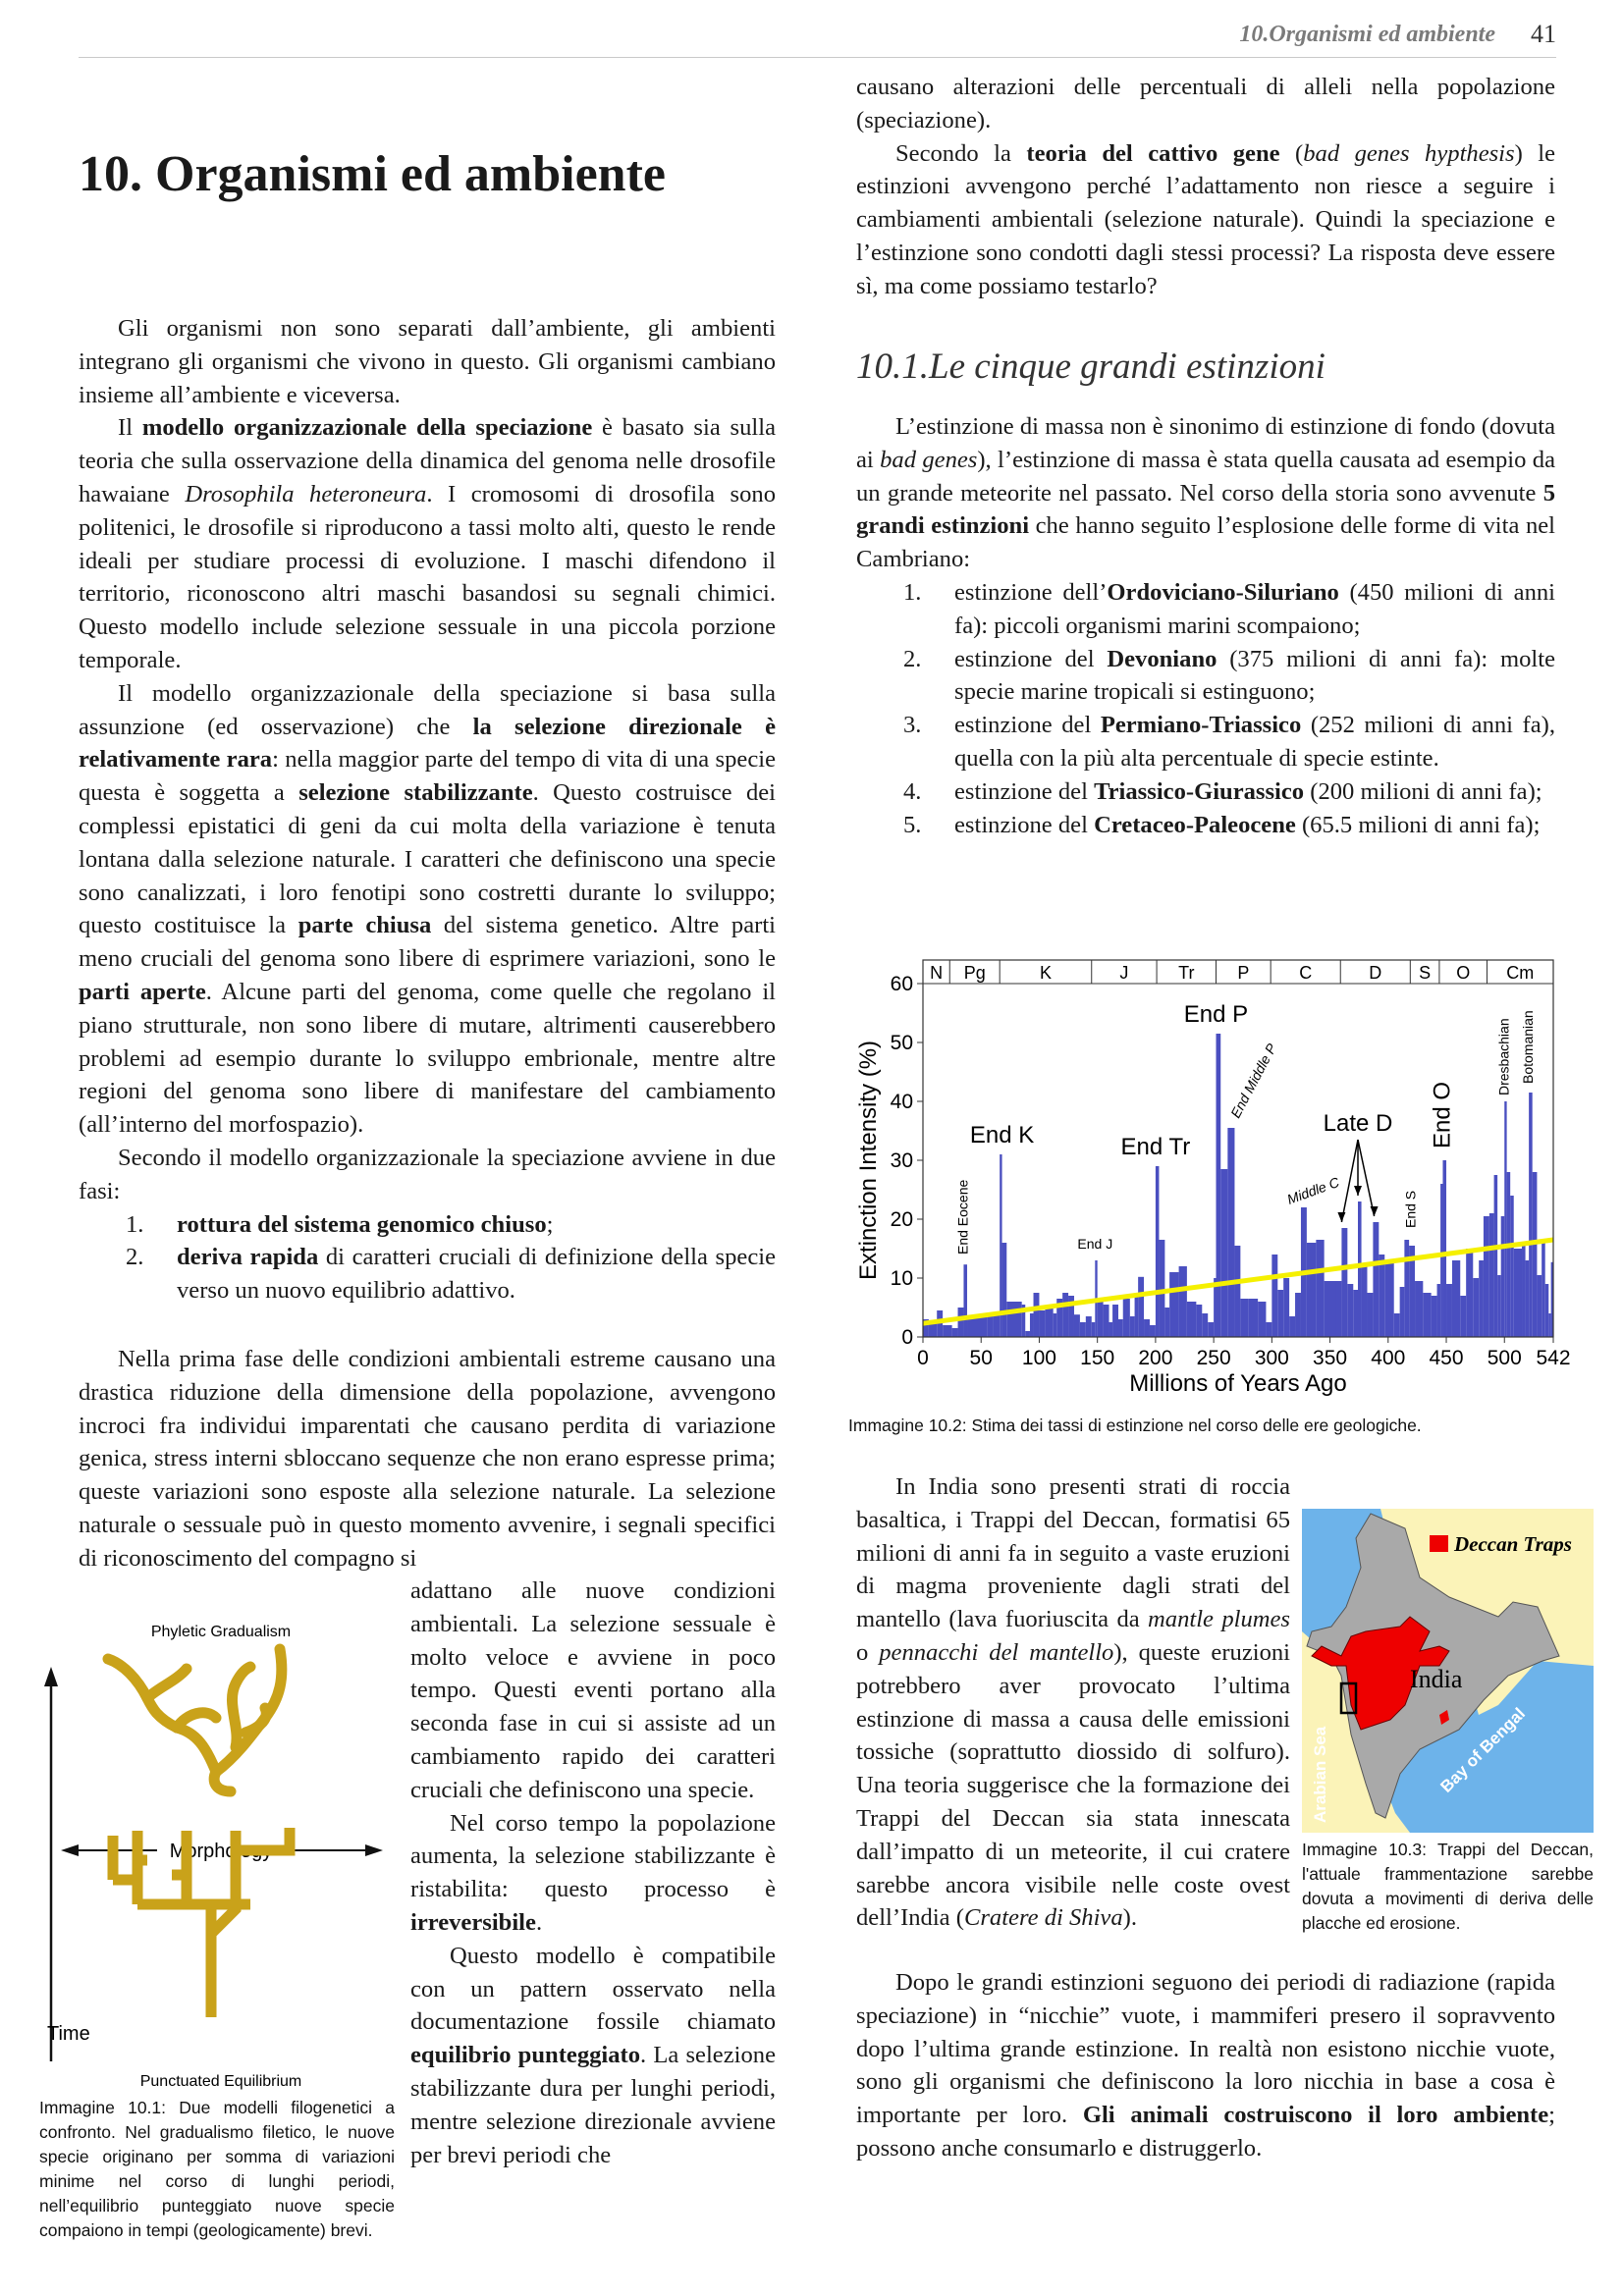 This screenshot has width=1623, height=2296. Describe the element at coordinates (868, 1160) in the screenshot. I see `y-axis-label: Extinction Intensity (%)` at that location.